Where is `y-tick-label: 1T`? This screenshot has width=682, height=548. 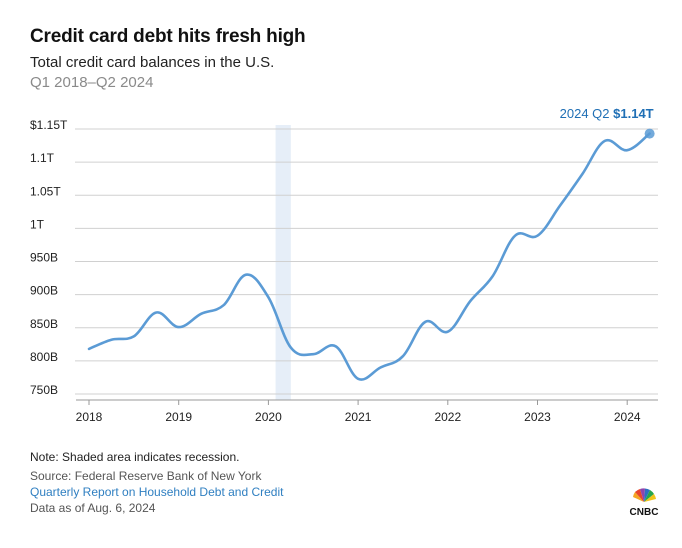 y-tick-label: 1T is located at coordinates (37, 224).